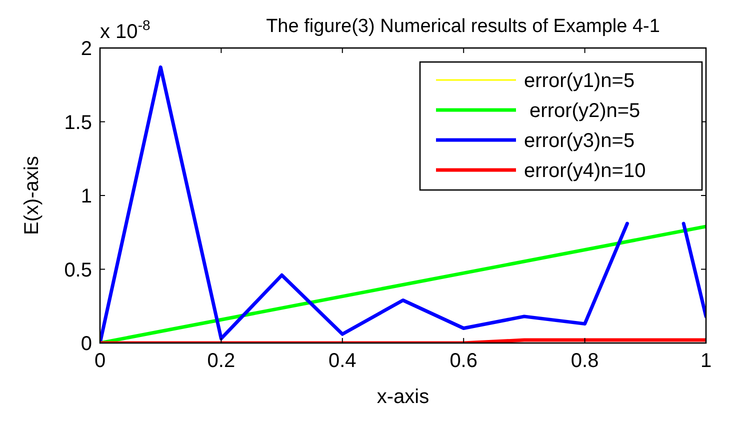 The image size is (738, 423). I want to click on legend-label: error(y4)n=10, so click(585, 171).